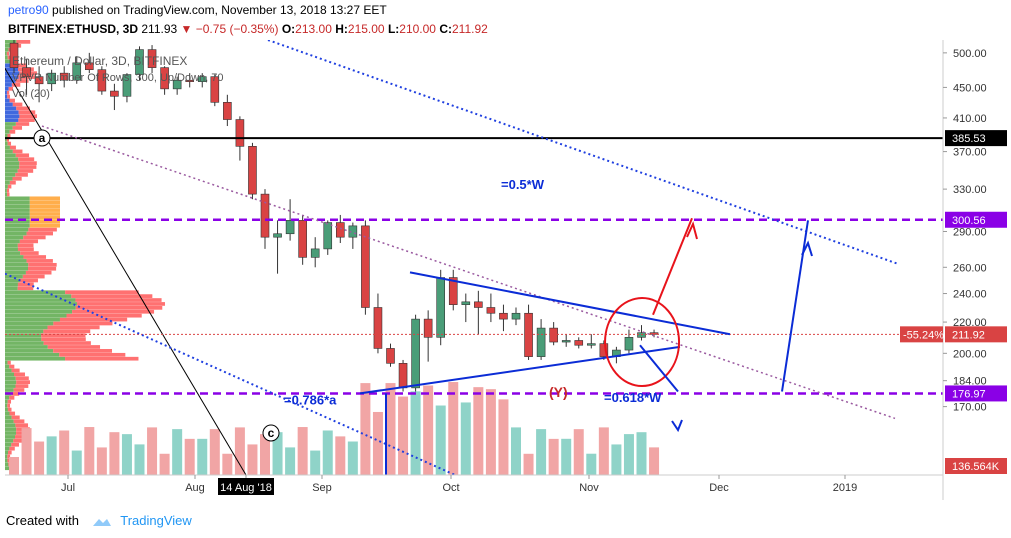  What do you see at coordinates (42, 520) in the screenshot?
I see `created-with-text: Created with` at bounding box center [42, 520].